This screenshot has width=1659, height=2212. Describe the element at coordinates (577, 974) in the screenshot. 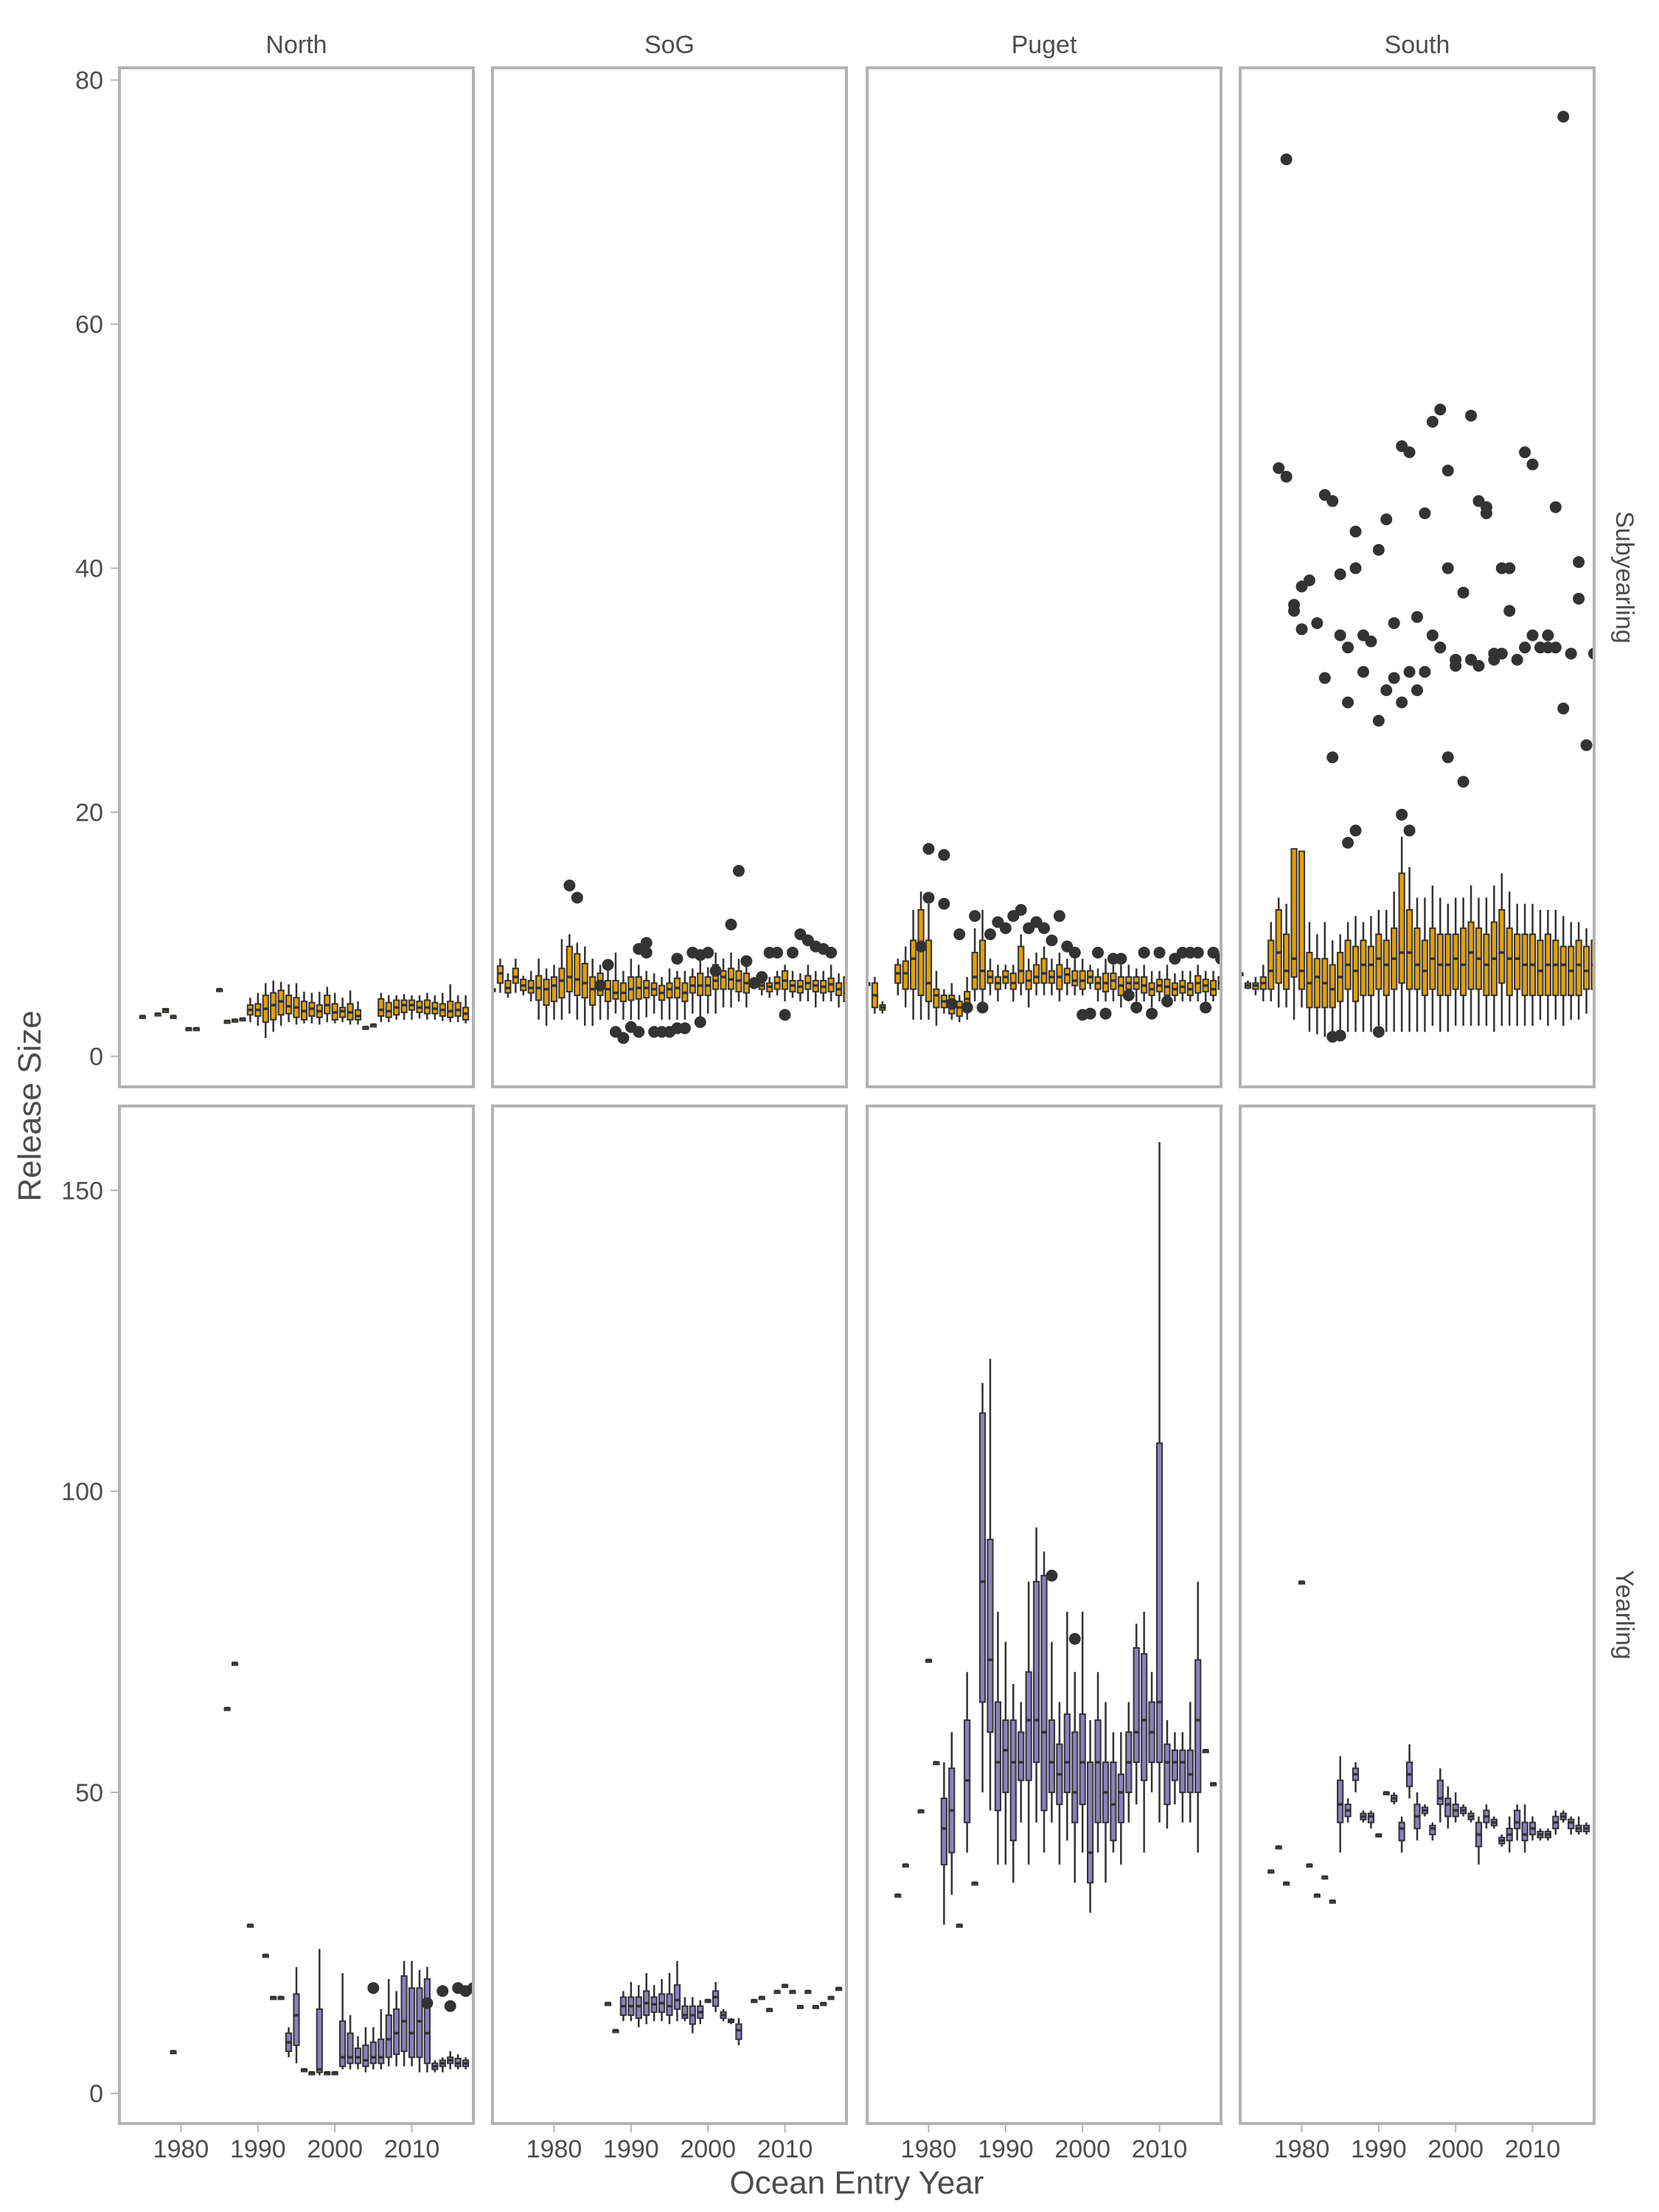

I see `box-1983` at that location.